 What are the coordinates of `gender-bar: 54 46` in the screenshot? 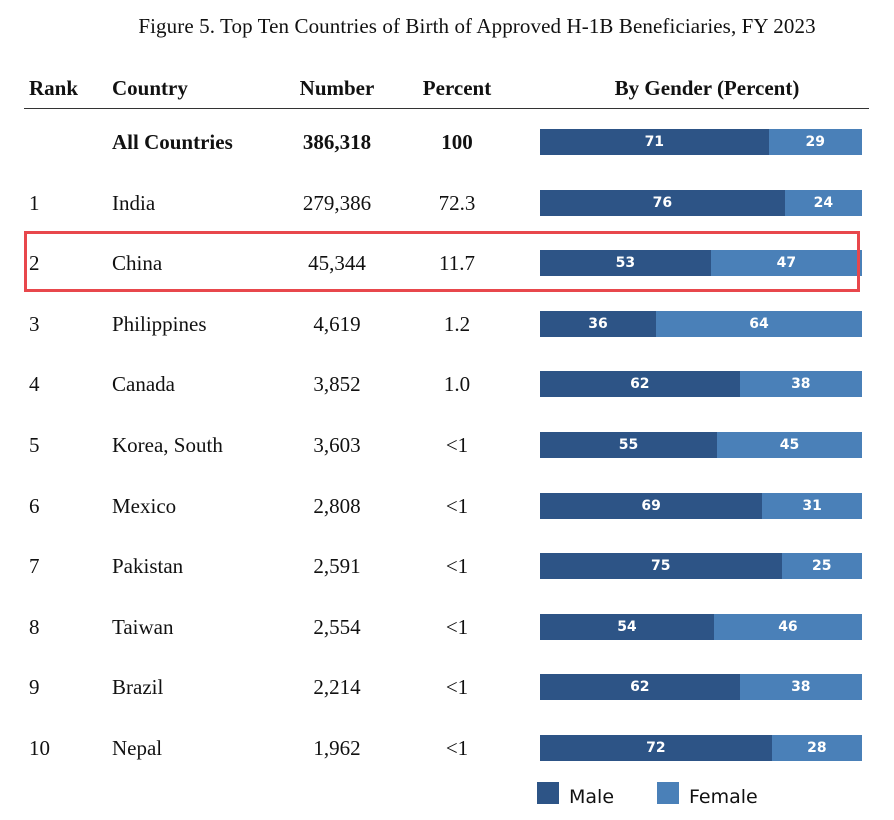 It's located at (701, 626).